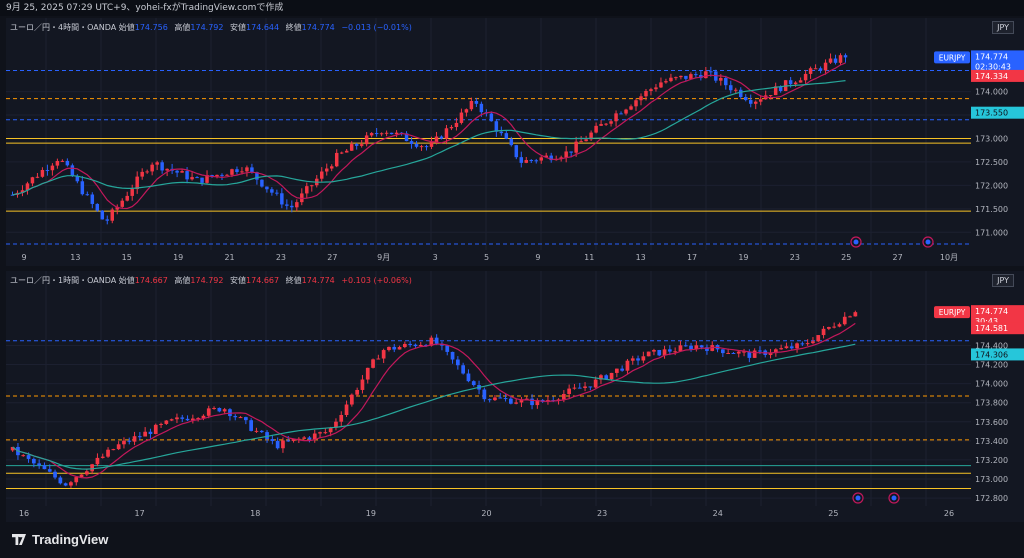 The image size is (1024, 558). Describe the element at coordinates (376, 280) in the screenshot. I see `change-value: +0.103 (+0.06%)` at that location.